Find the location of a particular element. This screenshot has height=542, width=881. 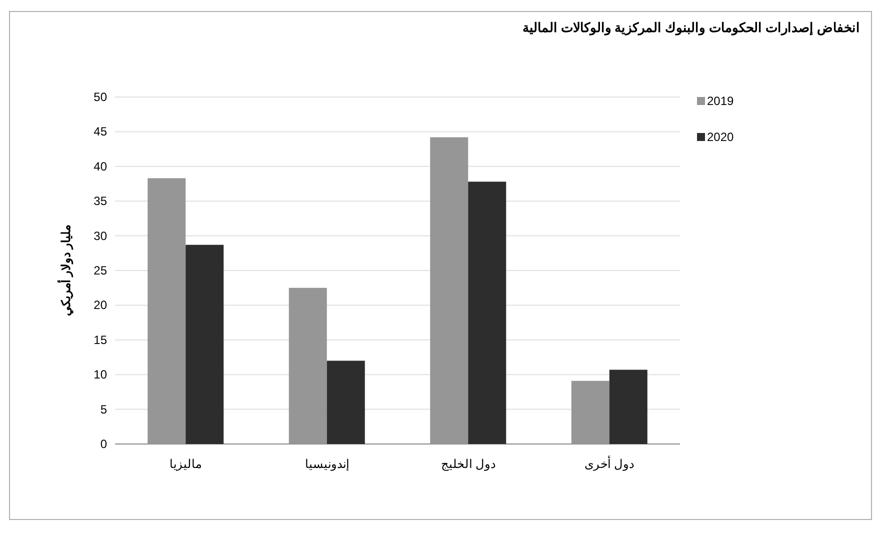

x-tick-label: إندونيسيا is located at coordinates (326, 464).